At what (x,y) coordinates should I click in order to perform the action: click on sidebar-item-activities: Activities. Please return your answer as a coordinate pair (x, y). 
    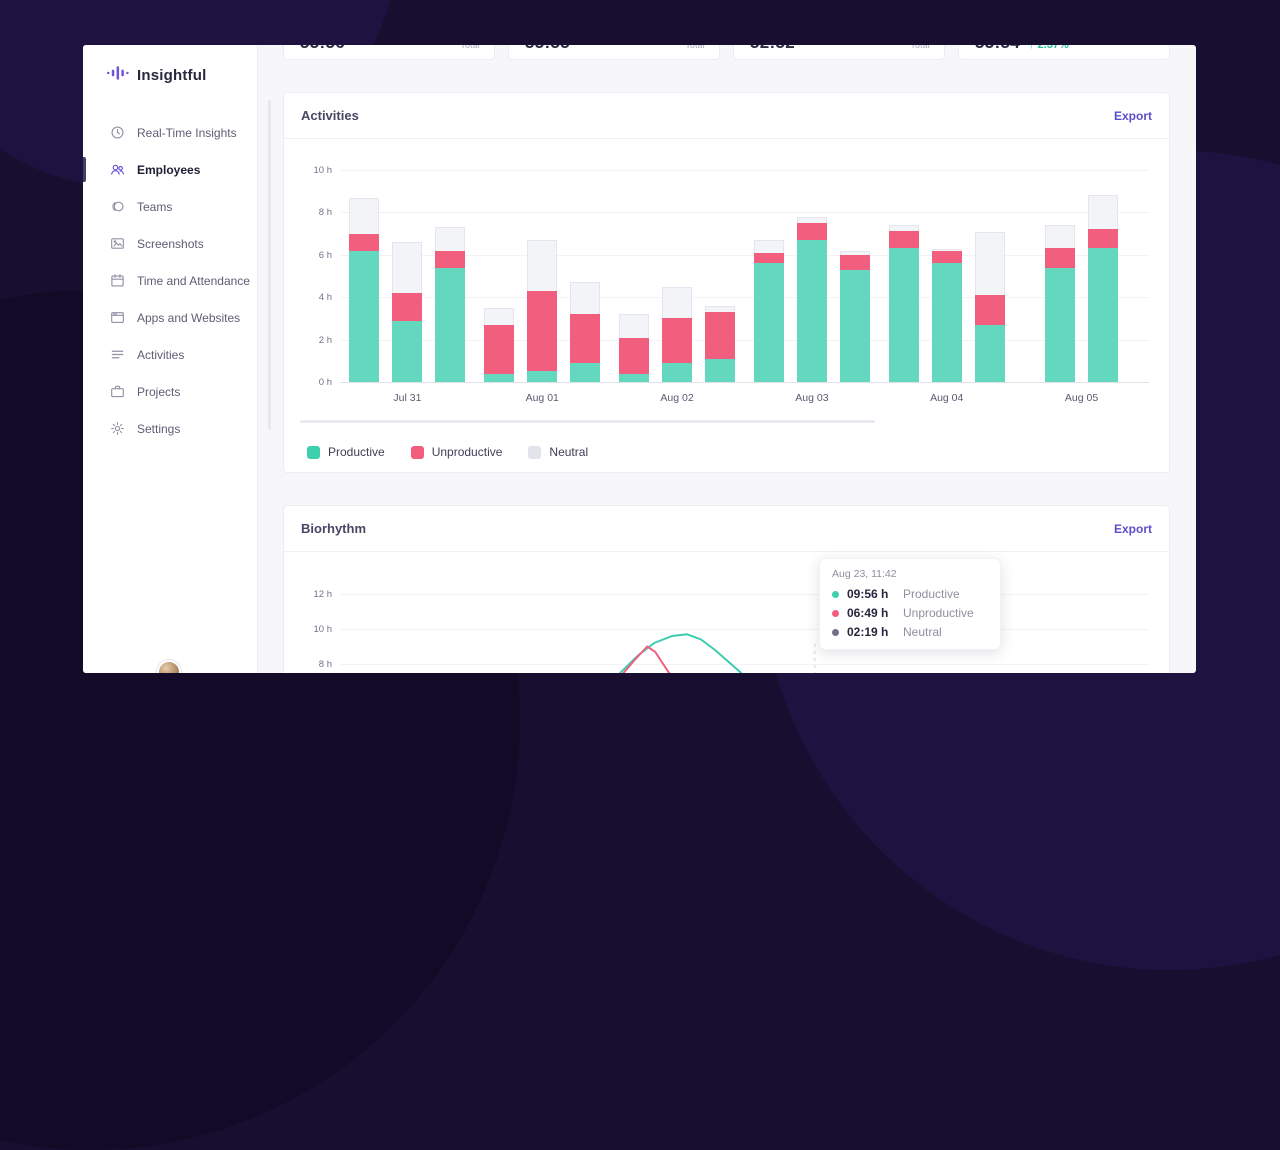
    Looking at the image, I should click on (170, 354).